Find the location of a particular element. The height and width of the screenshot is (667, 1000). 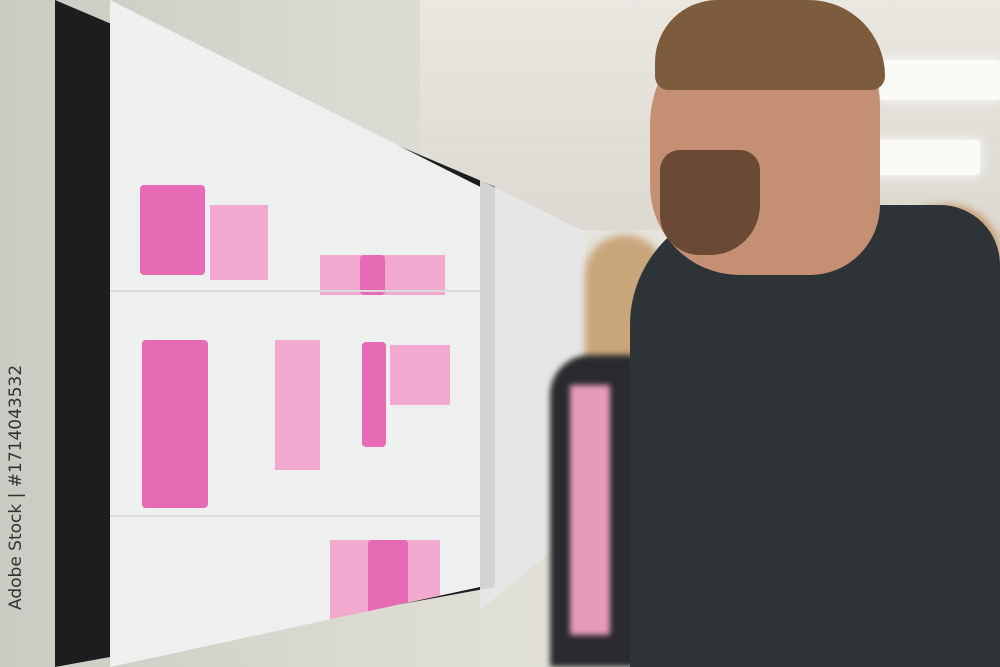

hair is located at coordinates (770, 45).